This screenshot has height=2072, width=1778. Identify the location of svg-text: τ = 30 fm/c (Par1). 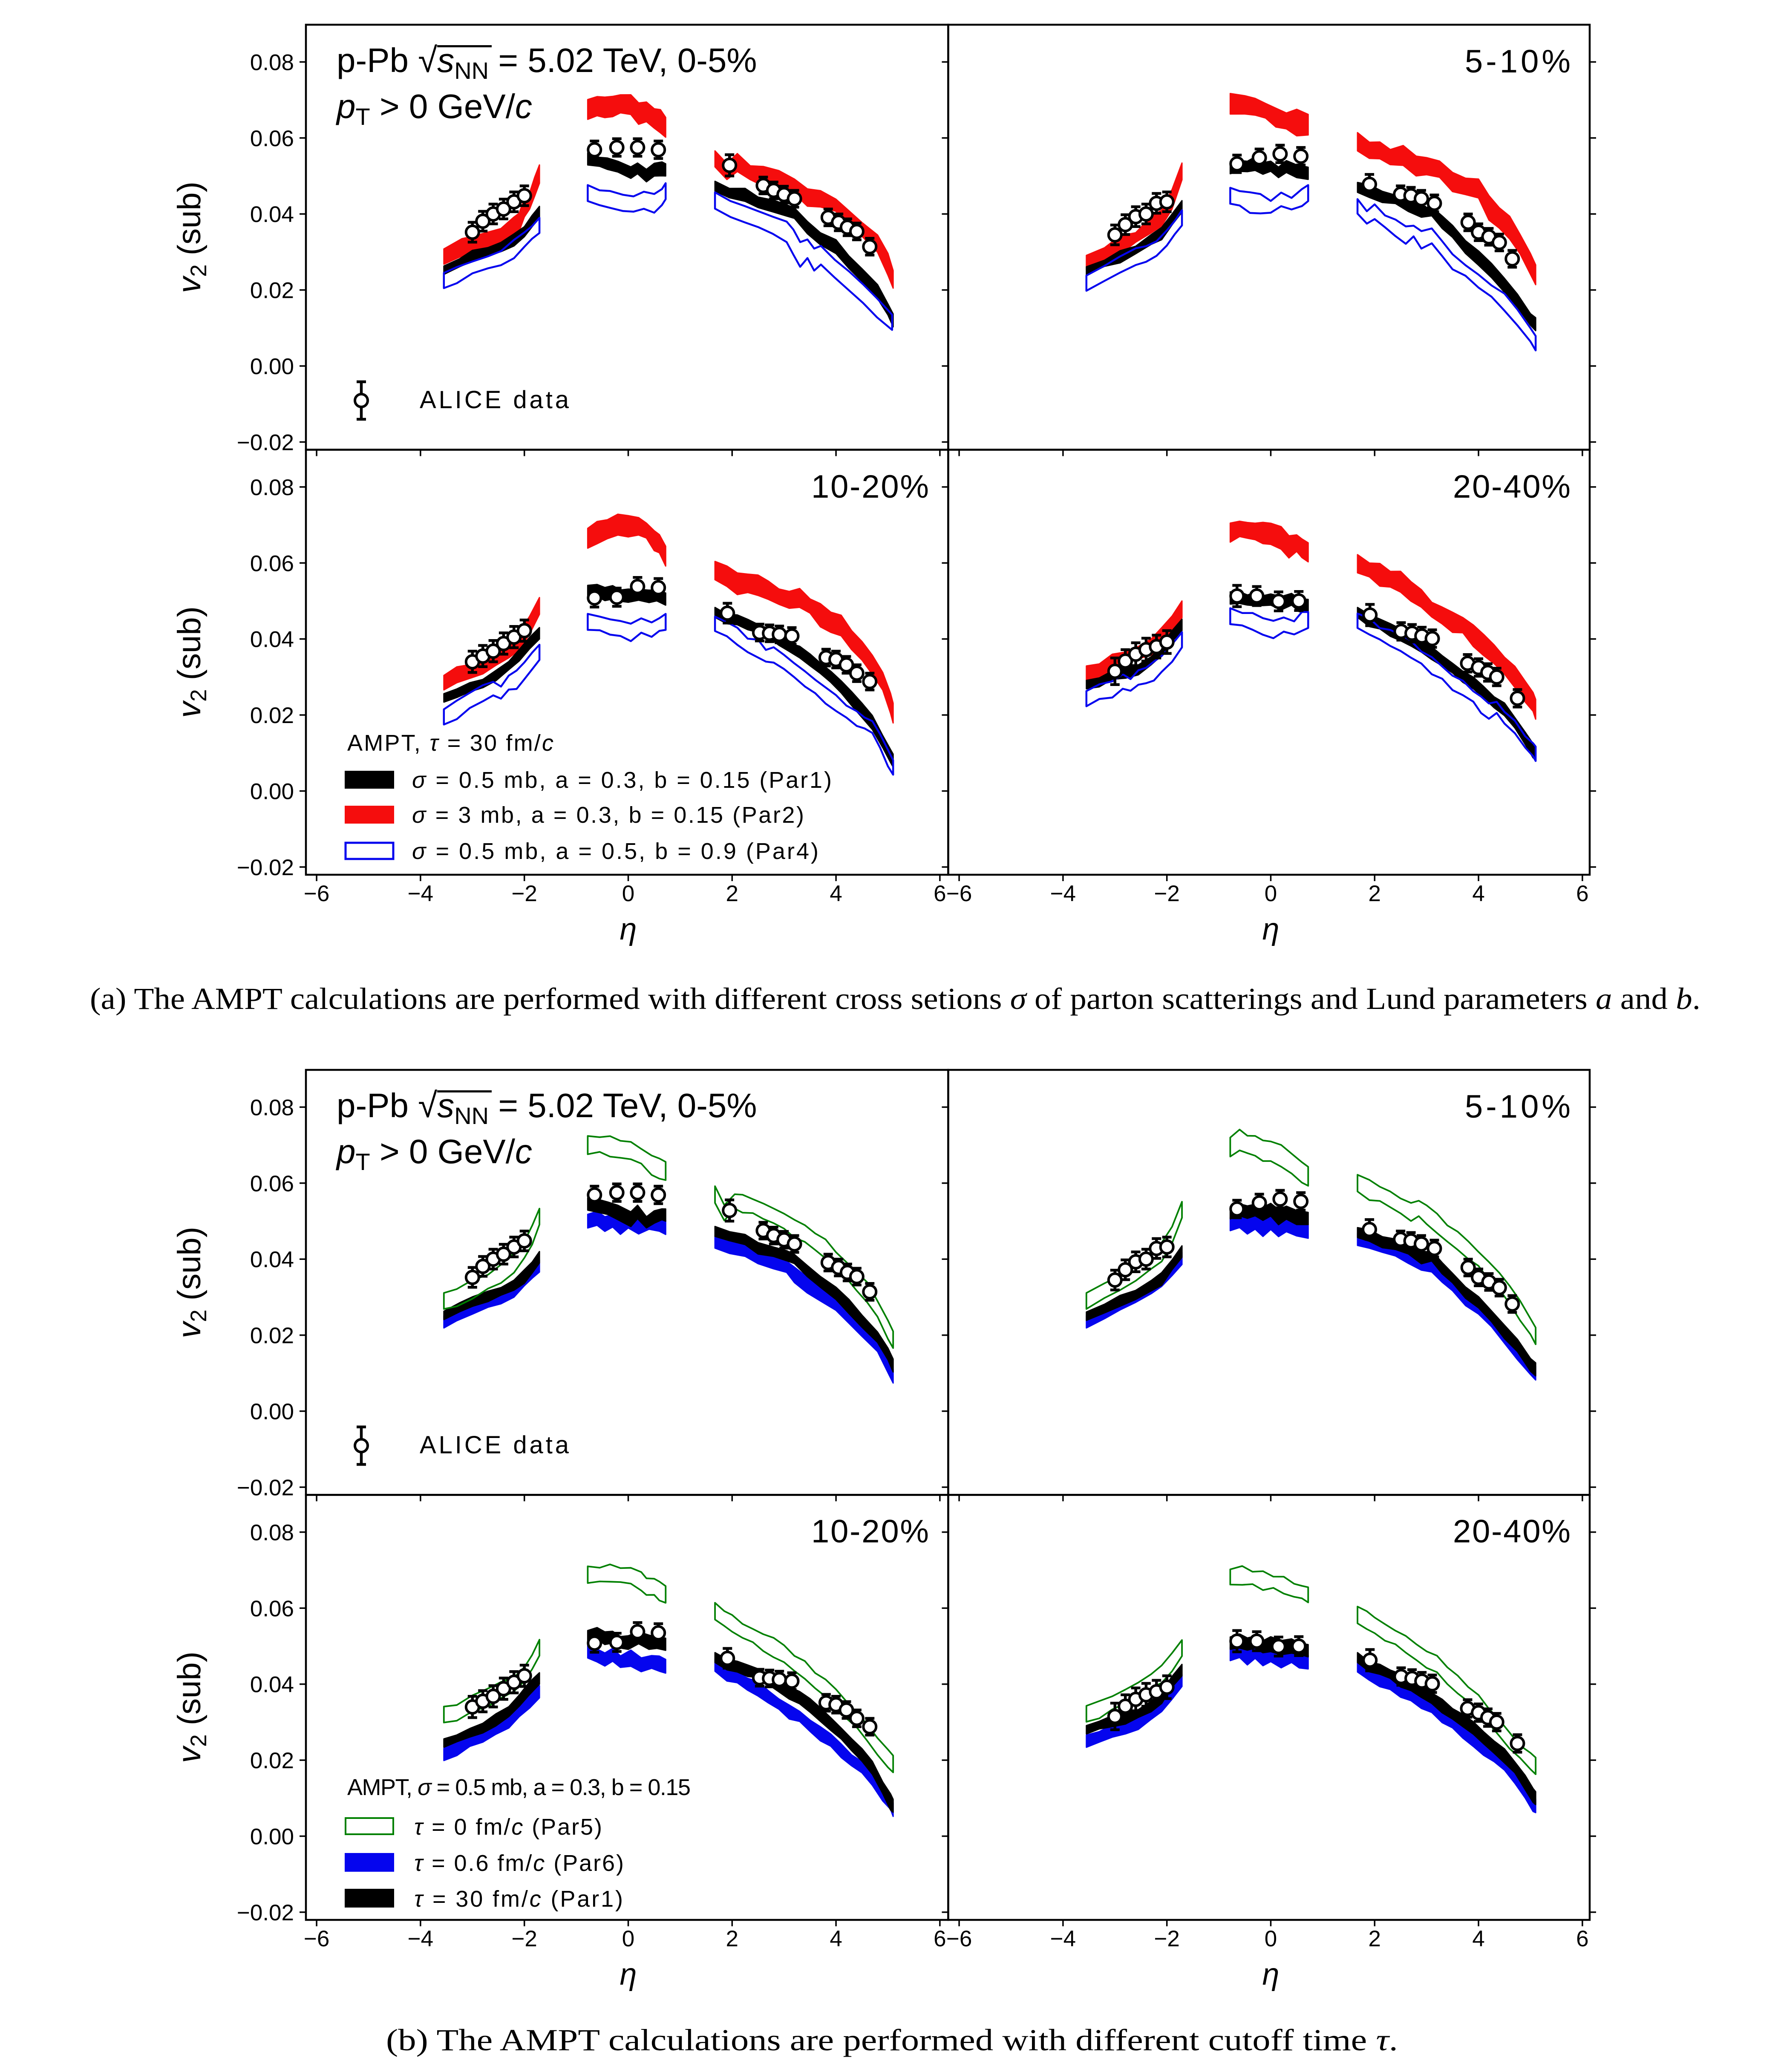
(518, 1899).